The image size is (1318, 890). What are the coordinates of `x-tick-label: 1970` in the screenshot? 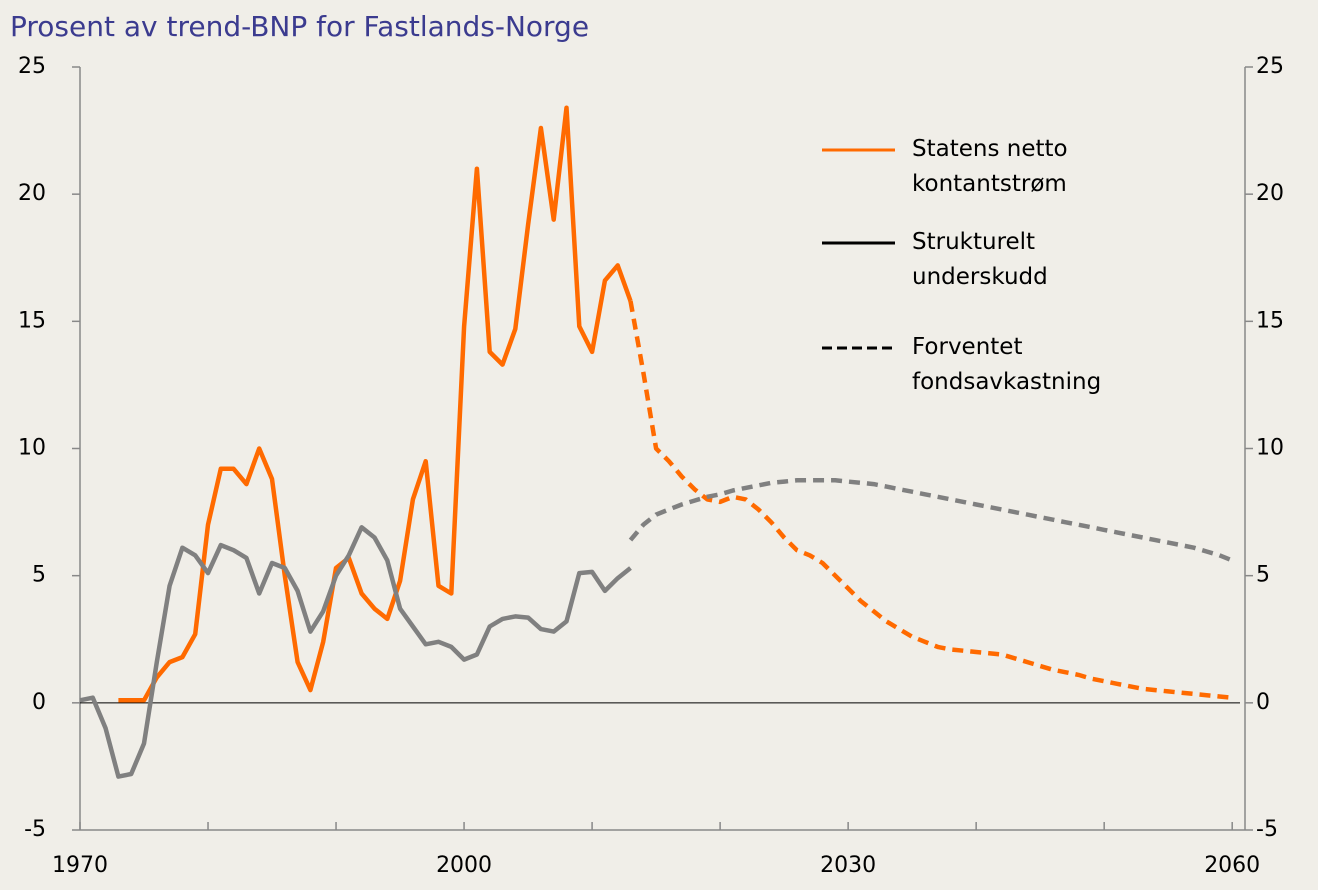 It's located at (80, 865).